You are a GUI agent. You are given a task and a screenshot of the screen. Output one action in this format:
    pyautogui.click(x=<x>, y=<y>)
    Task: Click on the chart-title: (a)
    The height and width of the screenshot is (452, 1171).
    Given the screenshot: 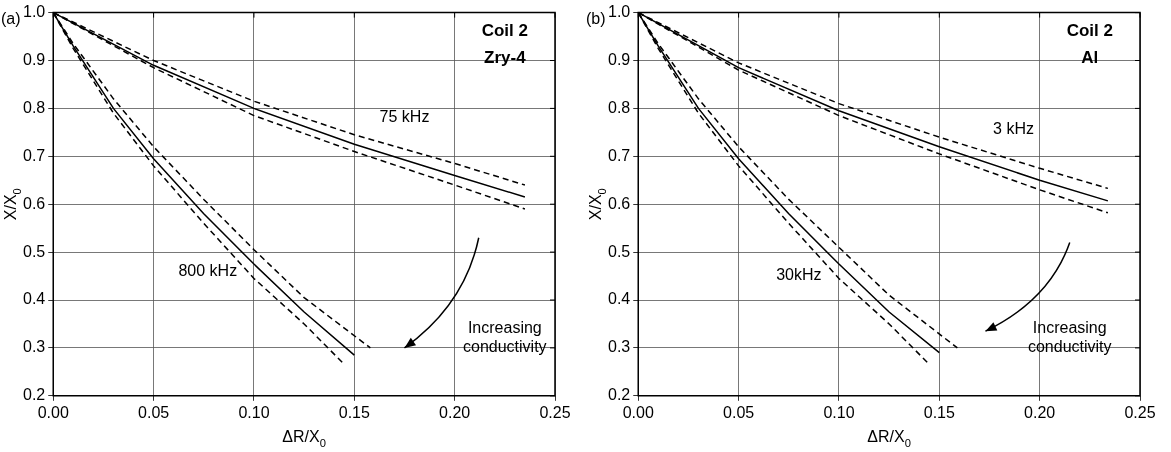 What is the action you would take?
    pyautogui.click(x=11, y=19)
    